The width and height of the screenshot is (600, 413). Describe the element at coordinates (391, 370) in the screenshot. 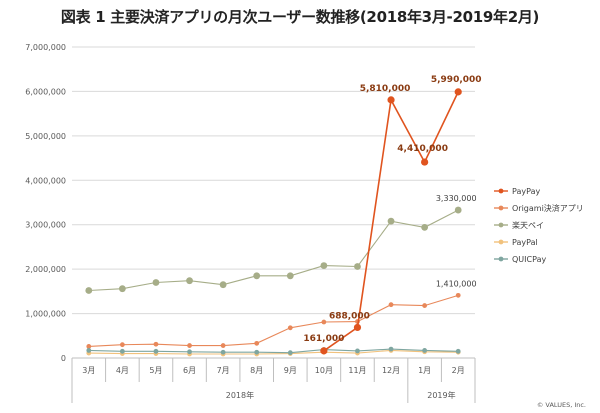

I see `x-tick-label: 12月` at that location.